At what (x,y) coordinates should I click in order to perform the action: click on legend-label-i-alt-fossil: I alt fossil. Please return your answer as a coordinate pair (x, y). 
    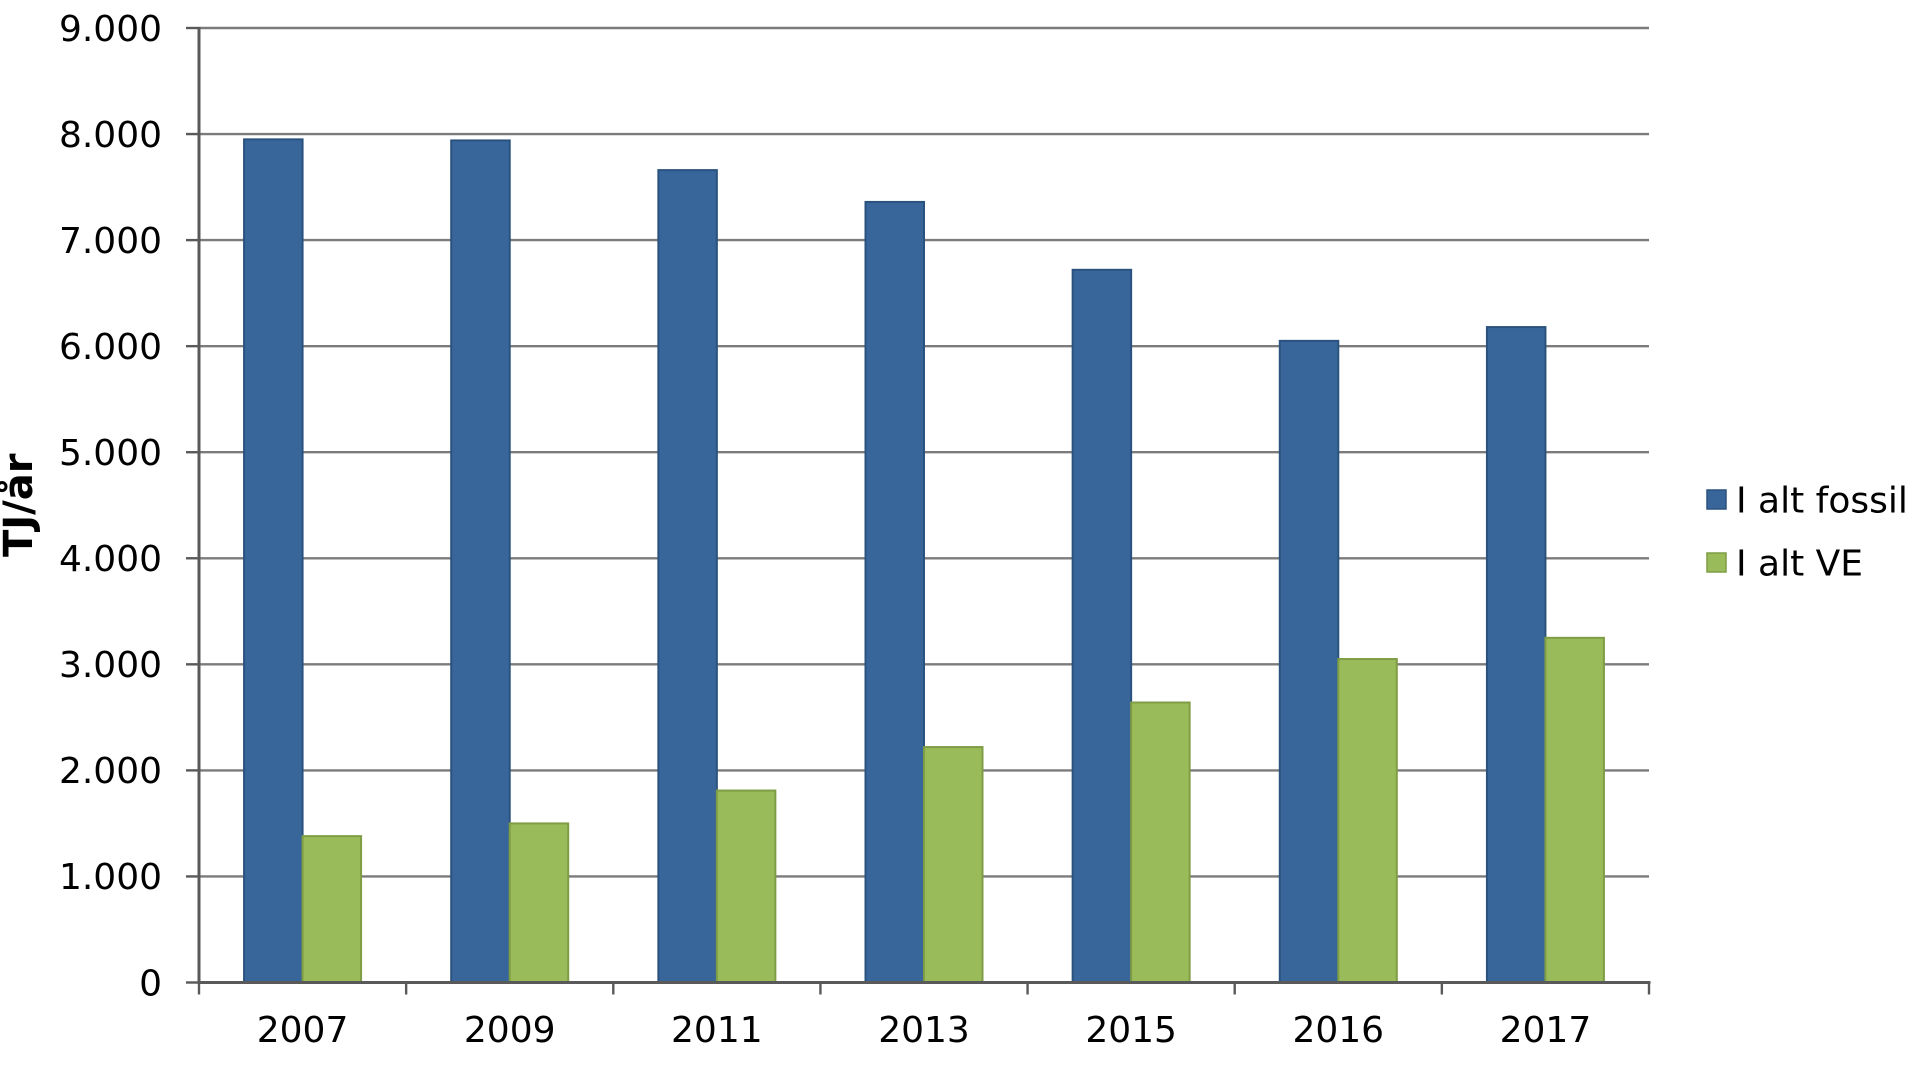
    Looking at the image, I should click on (1822, 500).